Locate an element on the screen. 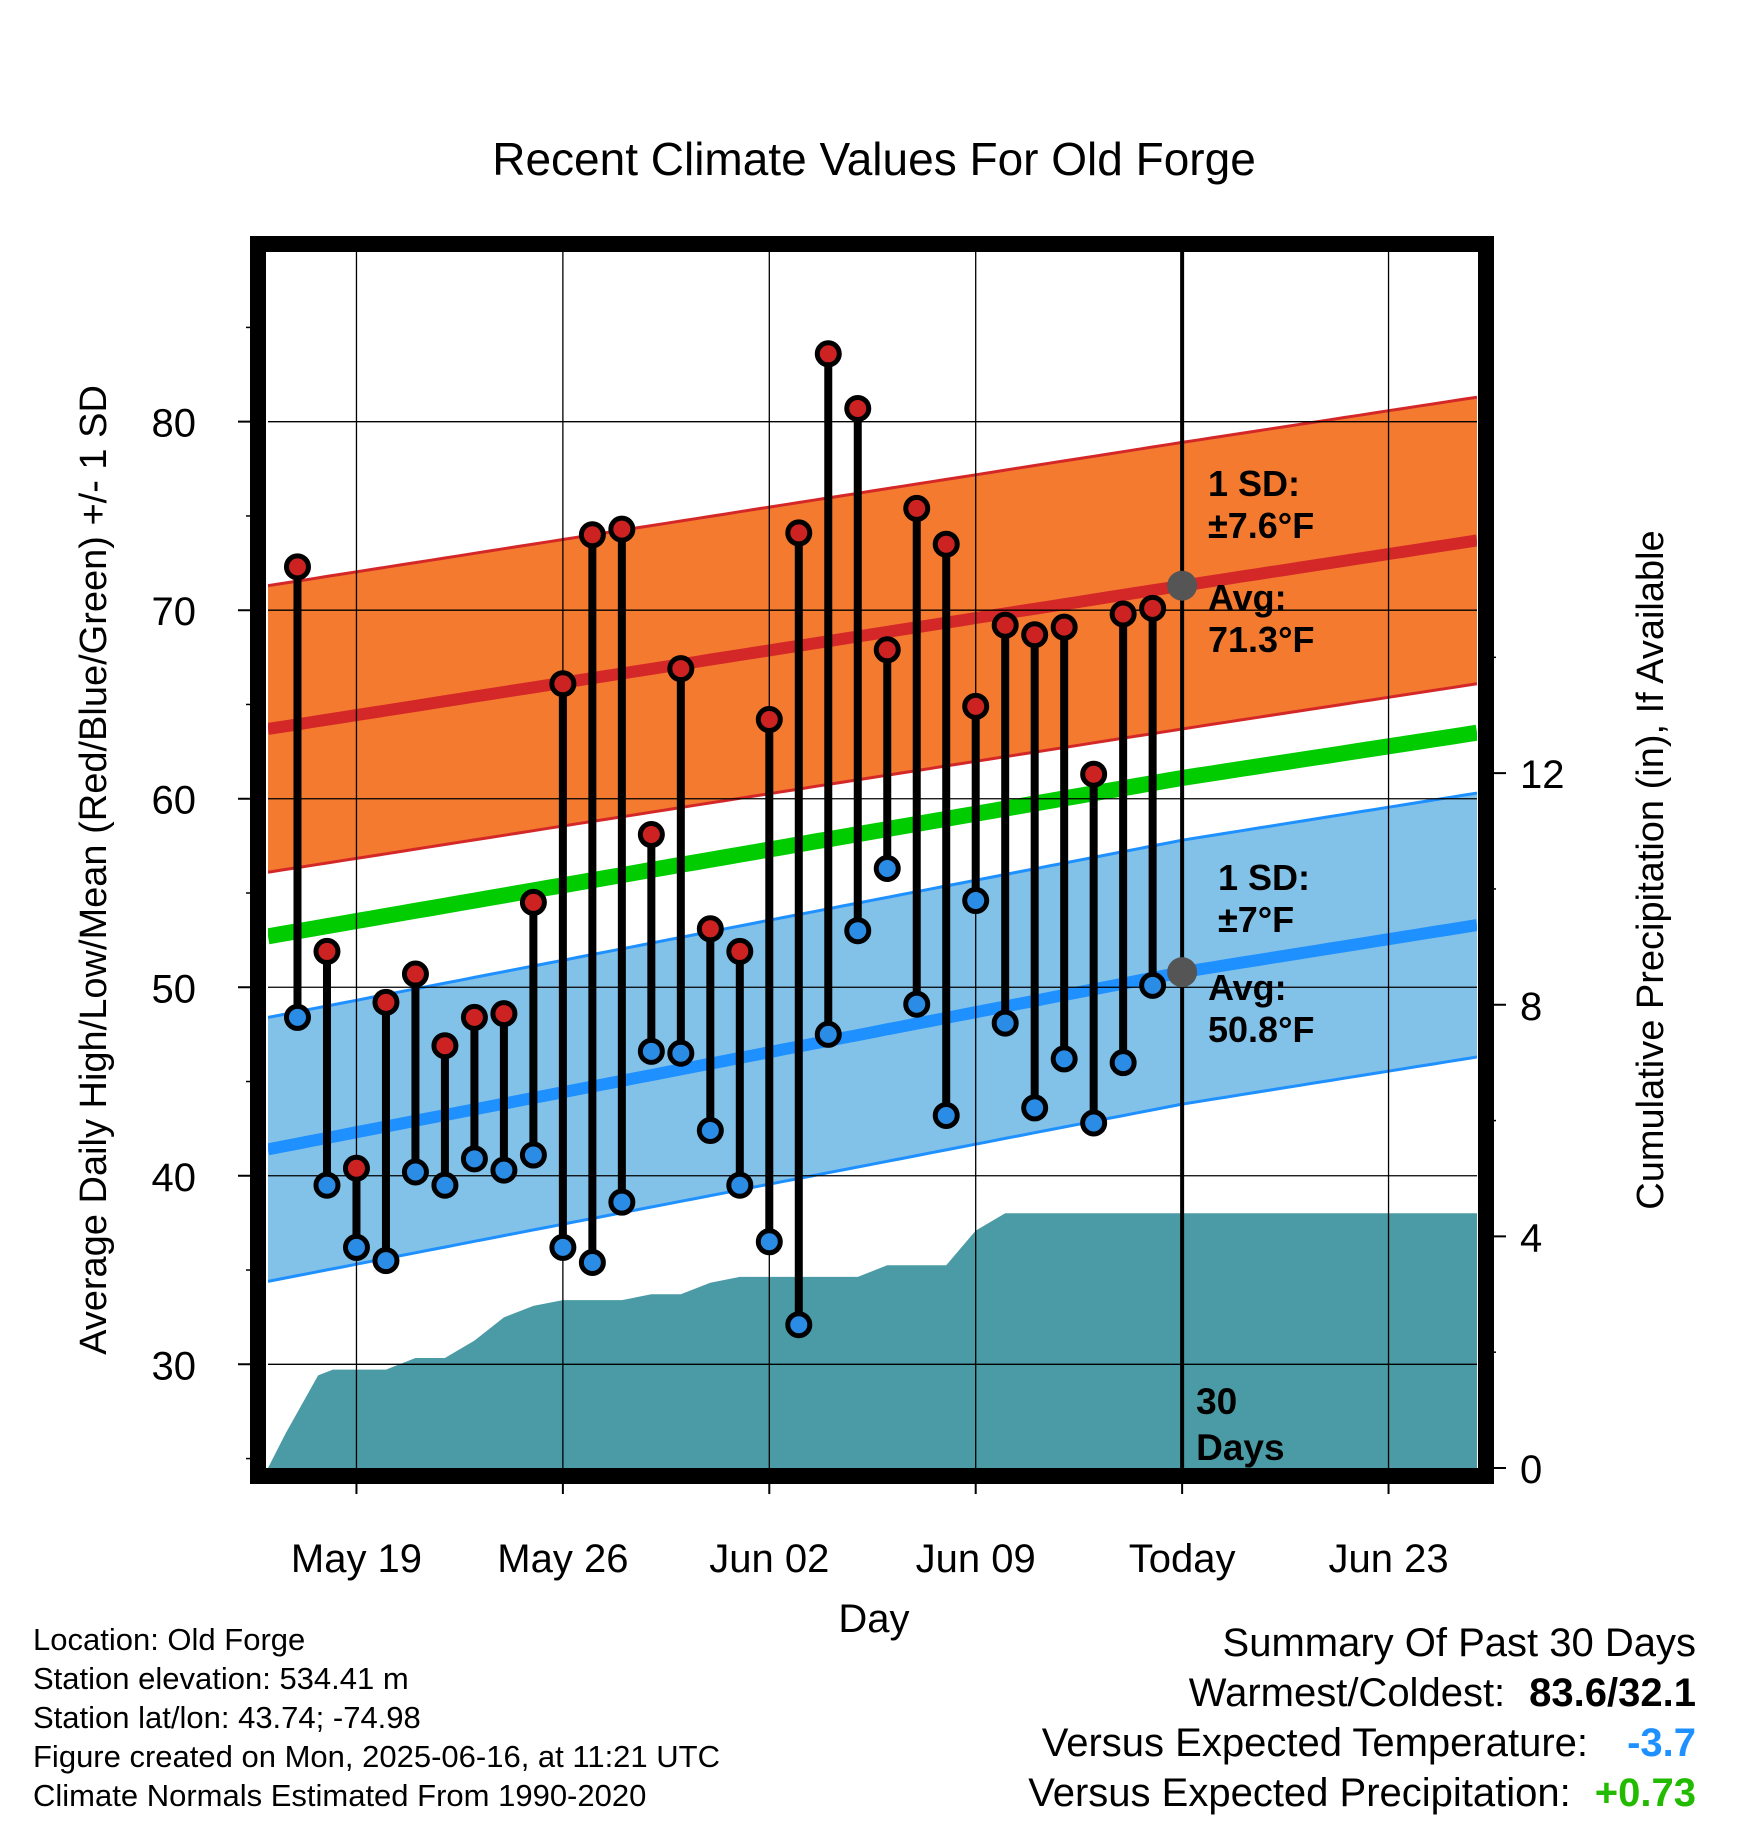 The image size is (1748, 1828). temp-diff-row: Versus Expected Temperature: -3.7 is located at coordinates (1362, 1743).